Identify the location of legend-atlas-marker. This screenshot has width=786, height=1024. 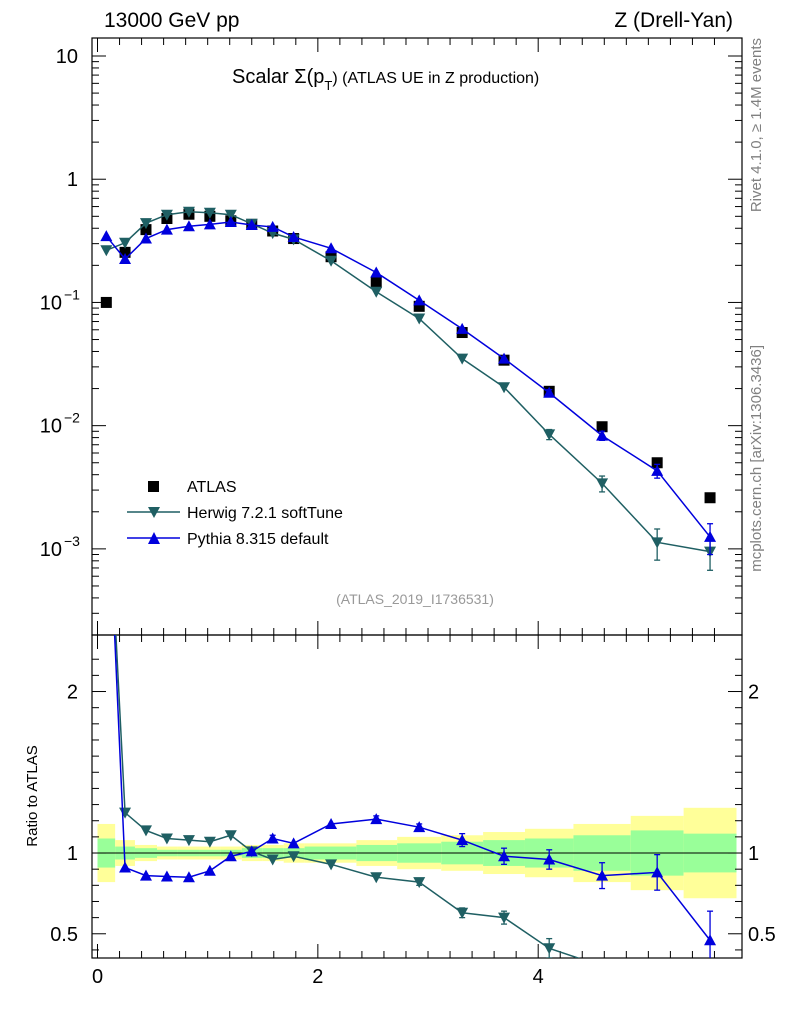
(153, 486).